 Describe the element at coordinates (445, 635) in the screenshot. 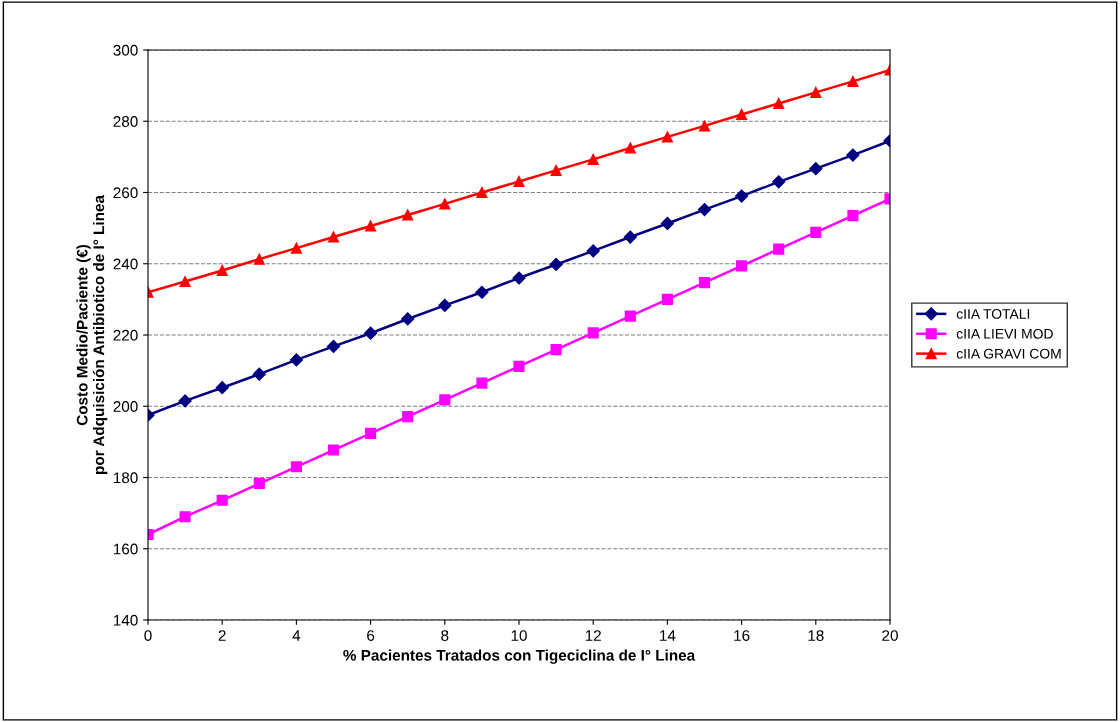

I see `x-tick-label: 8` at that location.